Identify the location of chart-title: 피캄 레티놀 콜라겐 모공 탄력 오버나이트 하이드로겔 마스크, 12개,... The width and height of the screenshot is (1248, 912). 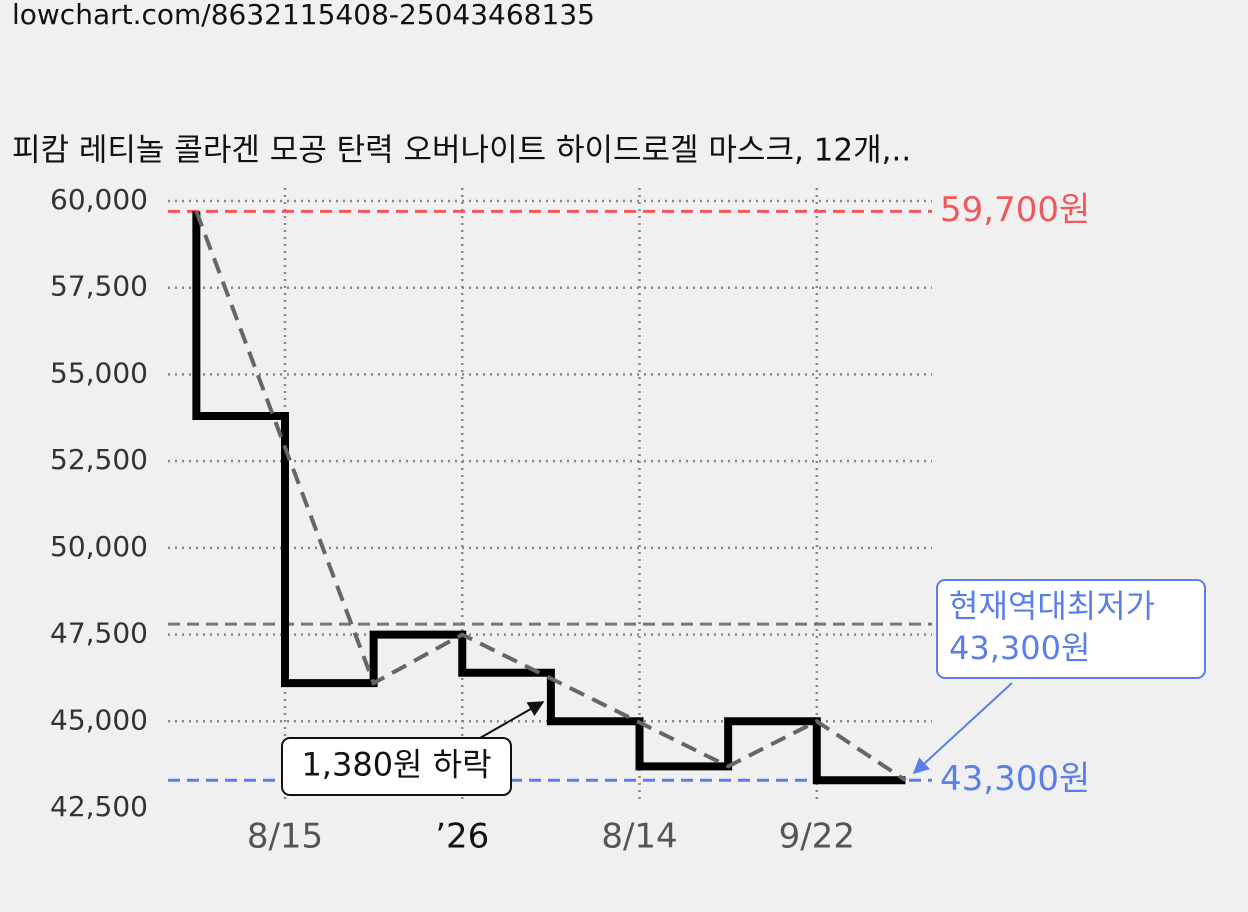
(461, 151).